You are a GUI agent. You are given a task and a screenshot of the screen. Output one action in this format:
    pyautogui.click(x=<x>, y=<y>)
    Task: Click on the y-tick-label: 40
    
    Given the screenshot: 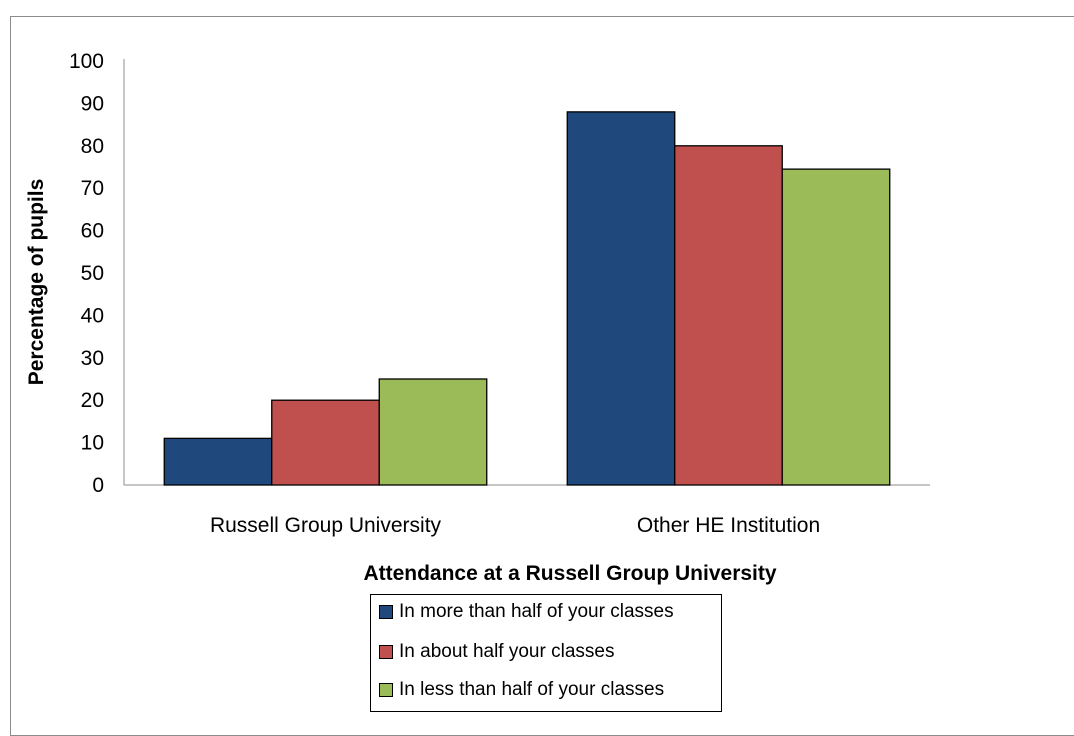 What is the action you would take?
    pyautogui.click(x=92, y=315)
    